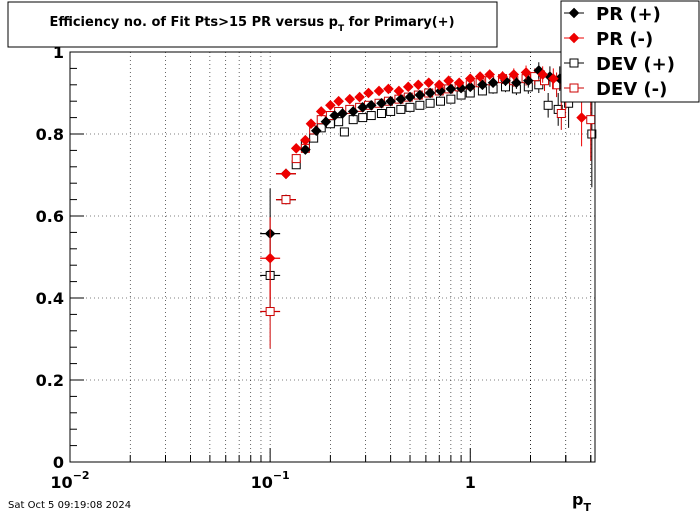 The width and height of the screenshot is (700, 514). I want to click on timestamp: Sat Oct 5 09:19:08 2024, so click(69, 505).